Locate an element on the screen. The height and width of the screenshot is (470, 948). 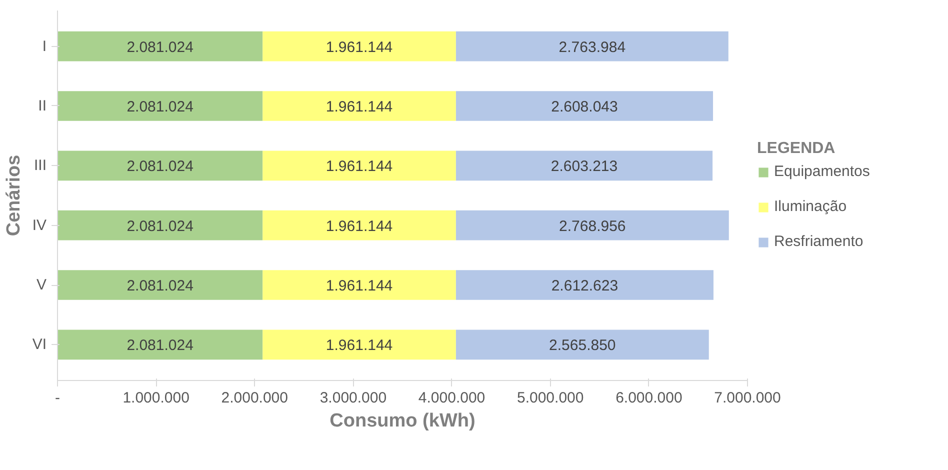
y-tick-label: I is located at coordinates (44, 46).